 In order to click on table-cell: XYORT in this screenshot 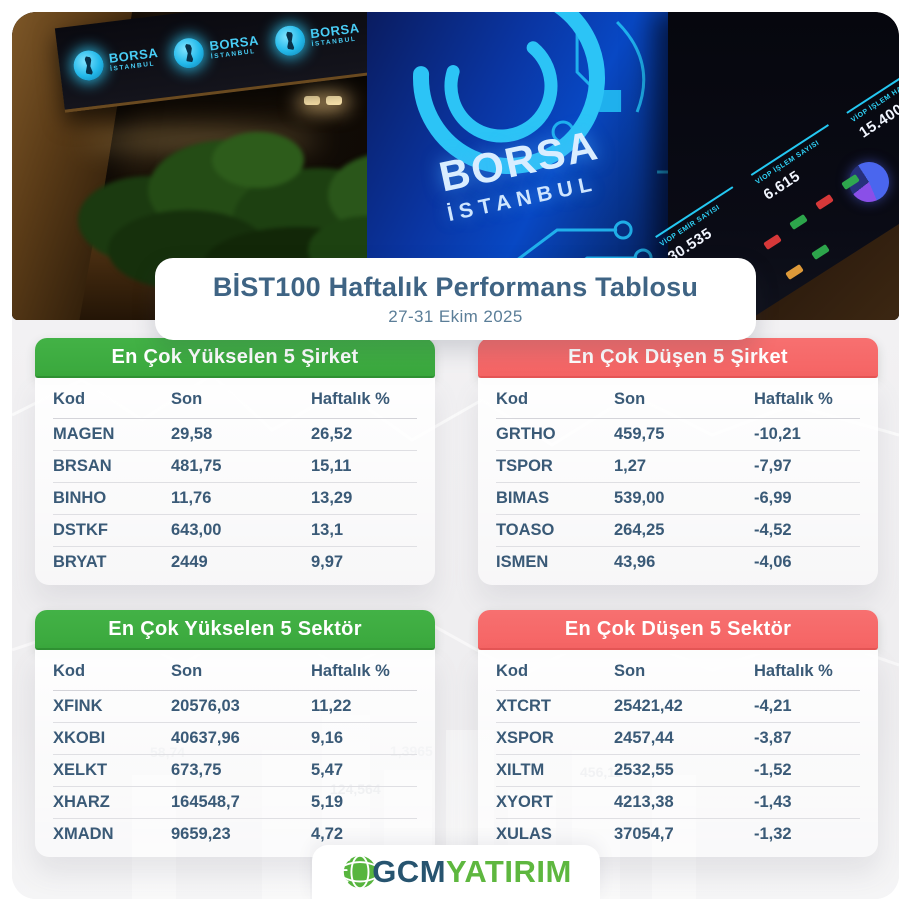, I will do `click(524, 802)`.